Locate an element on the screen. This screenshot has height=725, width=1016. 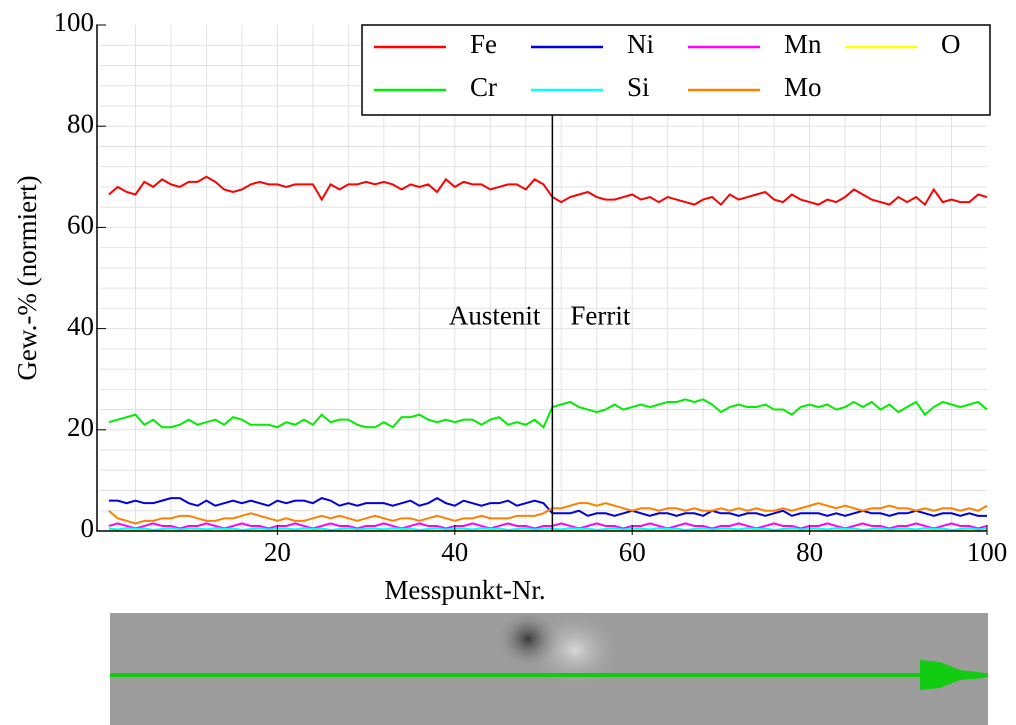
legend-label: Ni is located at coordinates (640, 44).